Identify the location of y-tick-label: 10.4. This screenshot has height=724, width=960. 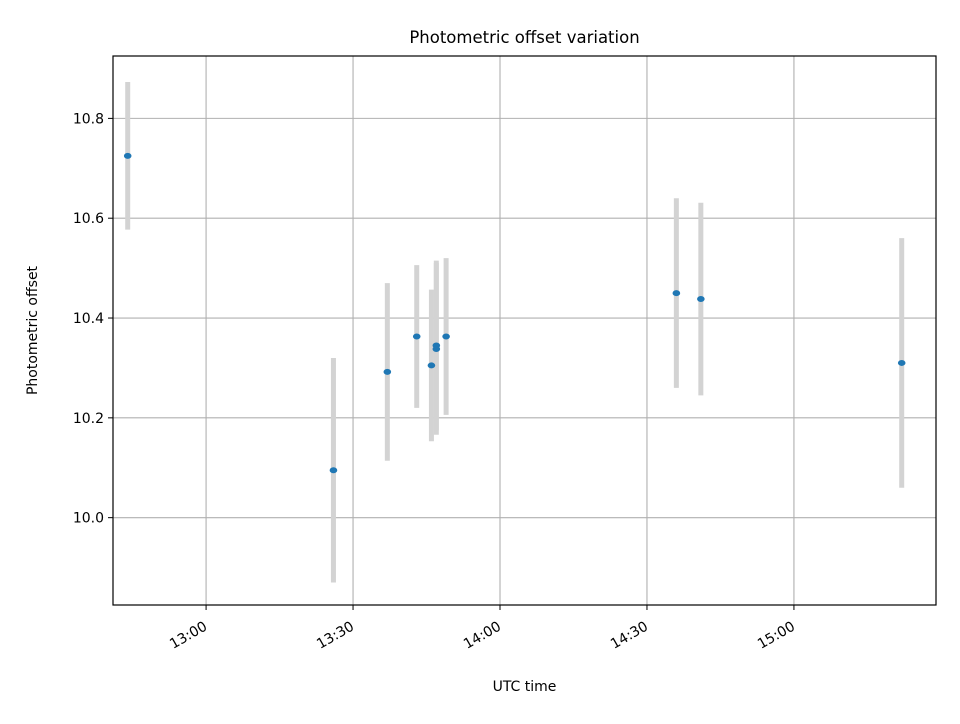
(88, 319).